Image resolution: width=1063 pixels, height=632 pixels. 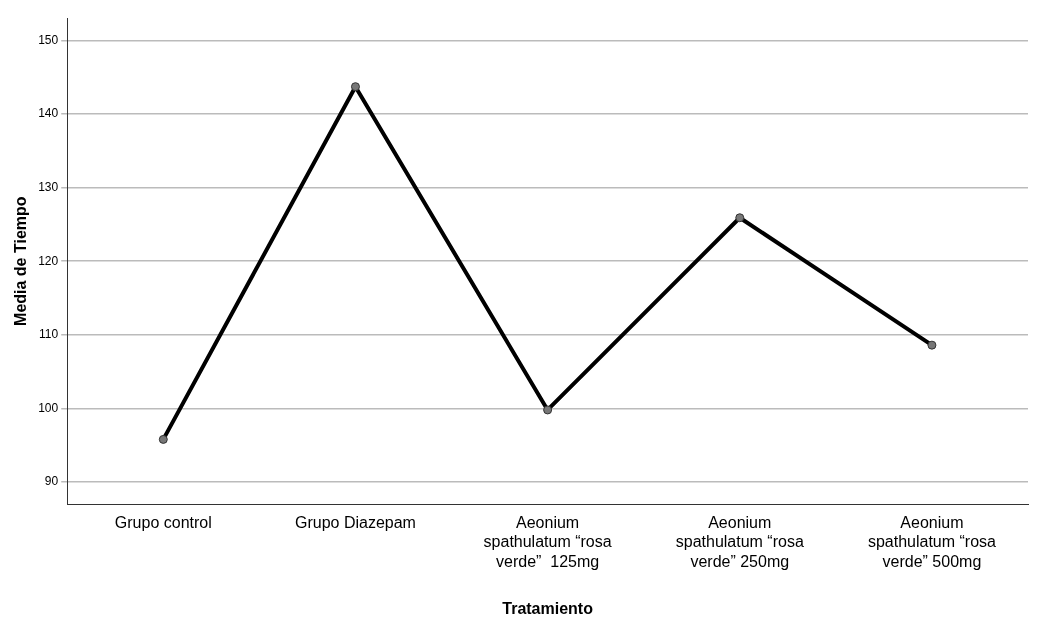 I want to click on y-tick-label: 140, so click(x=48, y=113).